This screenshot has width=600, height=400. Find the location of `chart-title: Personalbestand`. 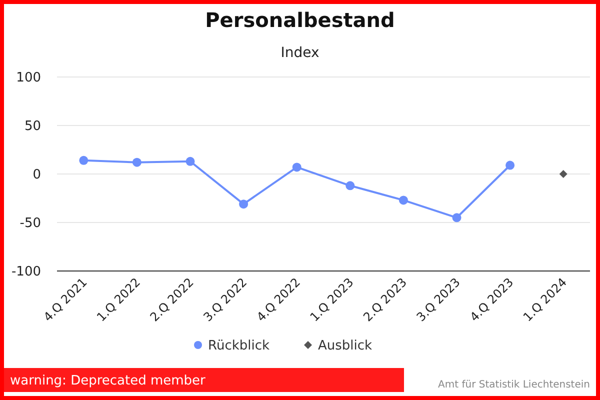

chart-title: Personalbestand is located at coordinates (300, 20).